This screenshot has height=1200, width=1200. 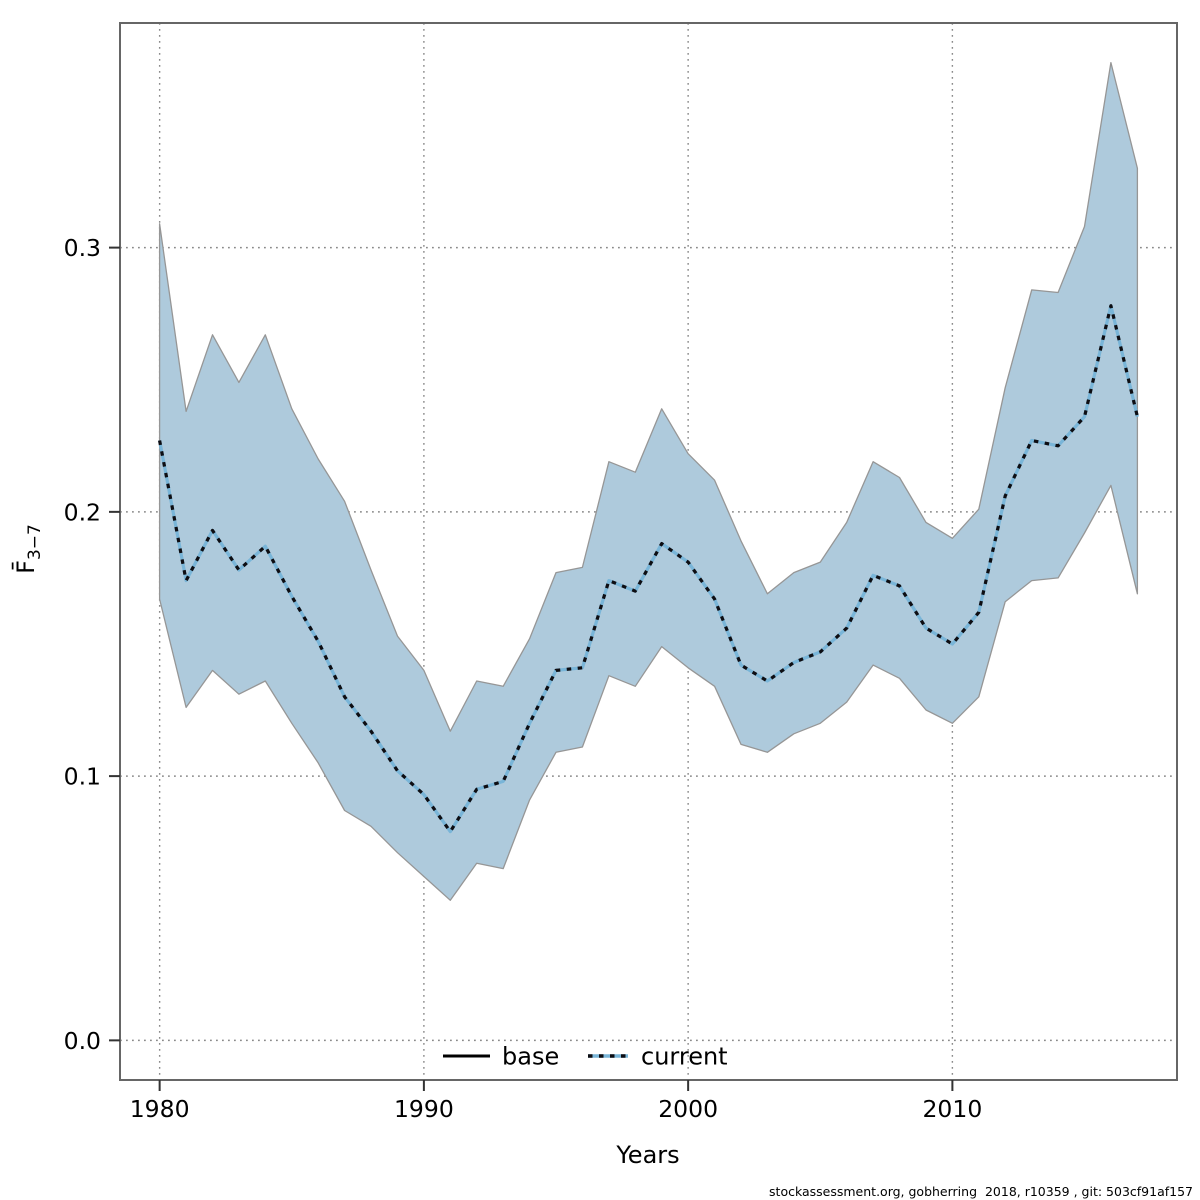 I want to click on y-axis-label-main: F̄, so click(x=25, y=567).